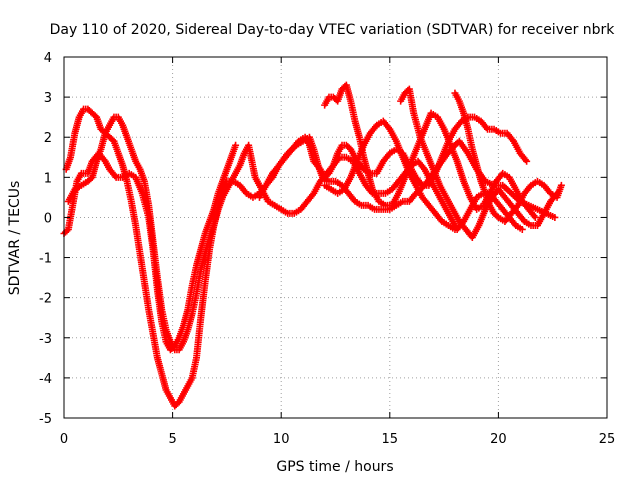 The image size is (640, 480). What do you see at coordinates (48, 138) in the screenshot?
I see `y-tick-label: 2` at bounding box center [48, 138].